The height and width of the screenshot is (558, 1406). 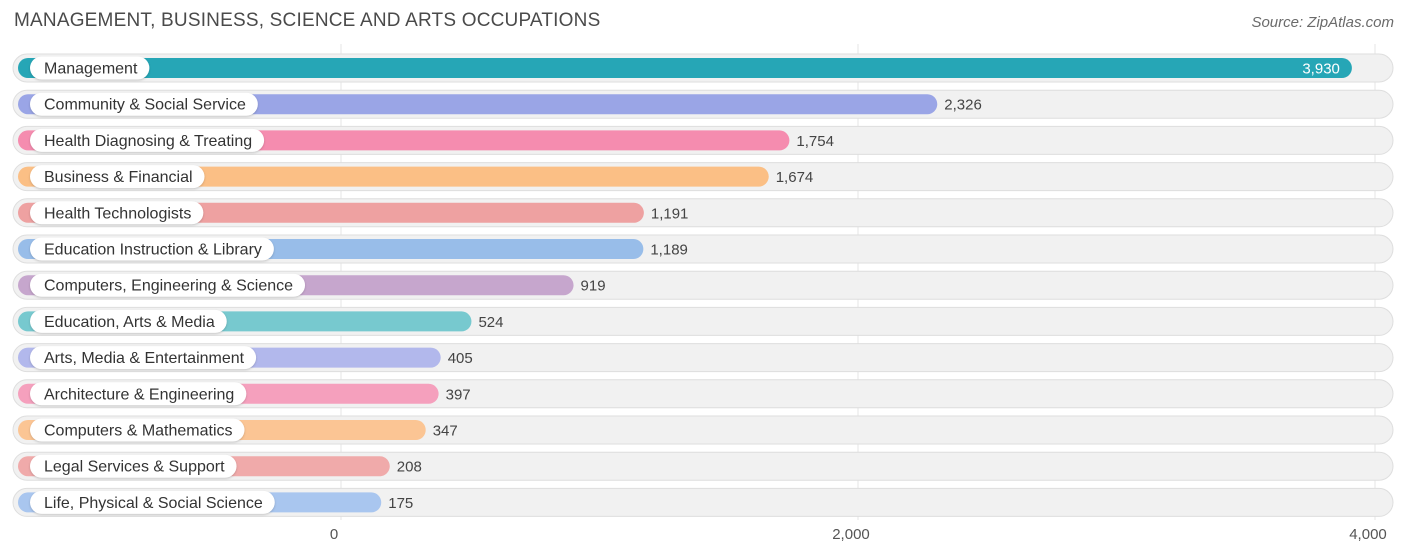 What do you see at coordinates (703, 394) in the screenshot?
I see `bar-row: Architecture & Engineering 397` at bounding box center [703, 394].